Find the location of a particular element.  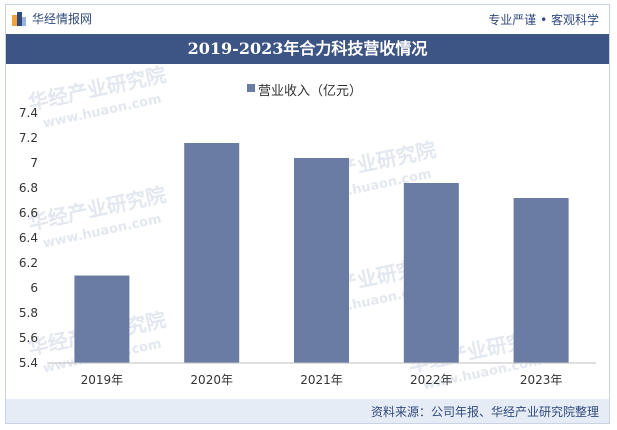

y-tick-label: 6.4 is located at coordinates (28, 238).